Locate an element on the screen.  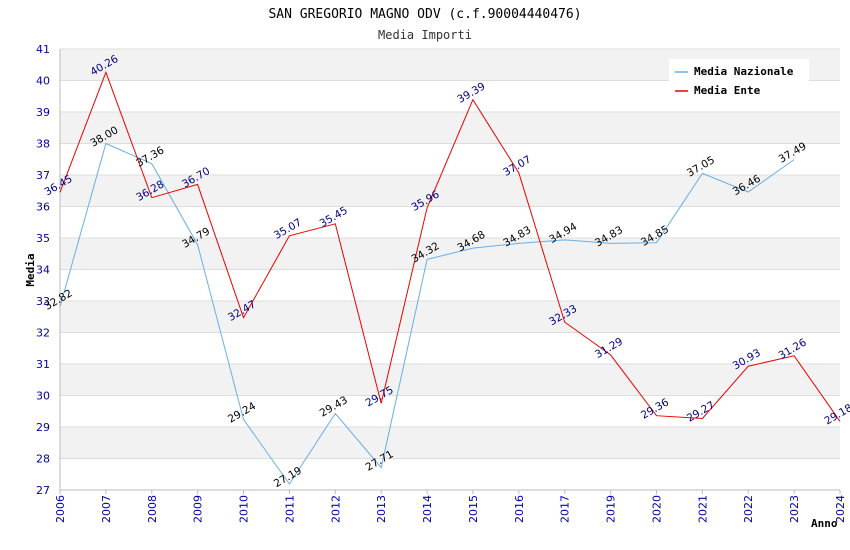
y-tick-label: 36 is located at coordinates (43, 207).